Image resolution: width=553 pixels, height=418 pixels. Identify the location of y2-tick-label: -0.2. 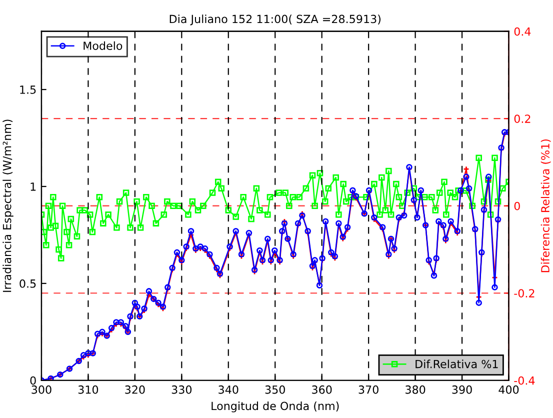
(524, 293).